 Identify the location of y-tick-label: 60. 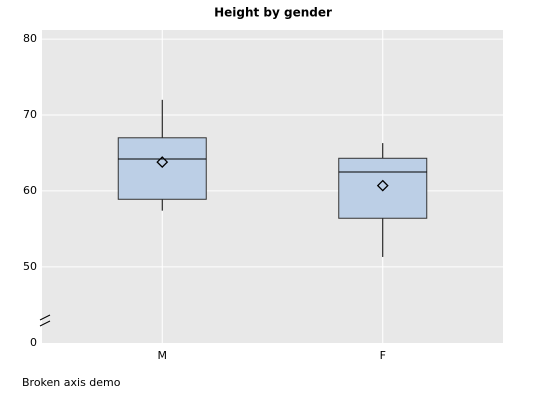
(30, 190).